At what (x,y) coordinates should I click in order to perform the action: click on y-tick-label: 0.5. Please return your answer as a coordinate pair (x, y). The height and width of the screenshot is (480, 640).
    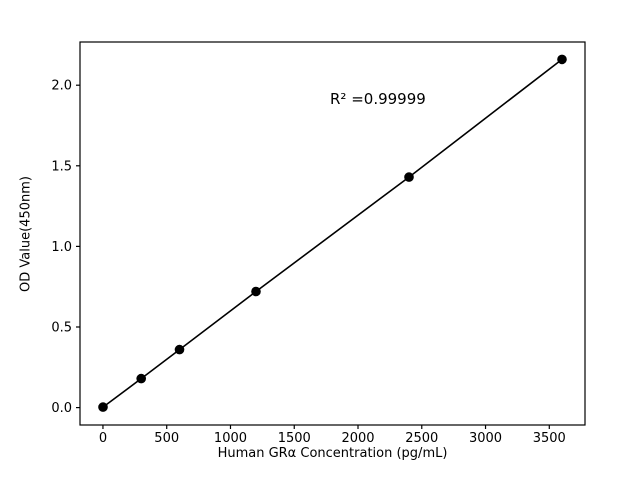
    Looking at the image, I should click on (61, 327).